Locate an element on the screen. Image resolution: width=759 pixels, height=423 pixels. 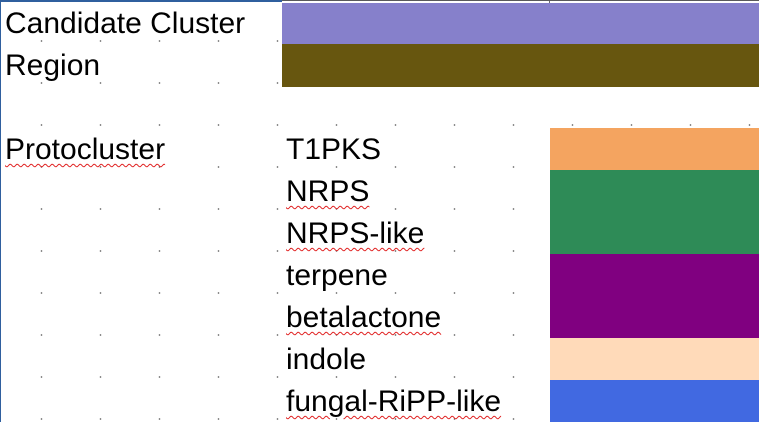
cell-cursor-top-border is located at coordinates (141, 1).